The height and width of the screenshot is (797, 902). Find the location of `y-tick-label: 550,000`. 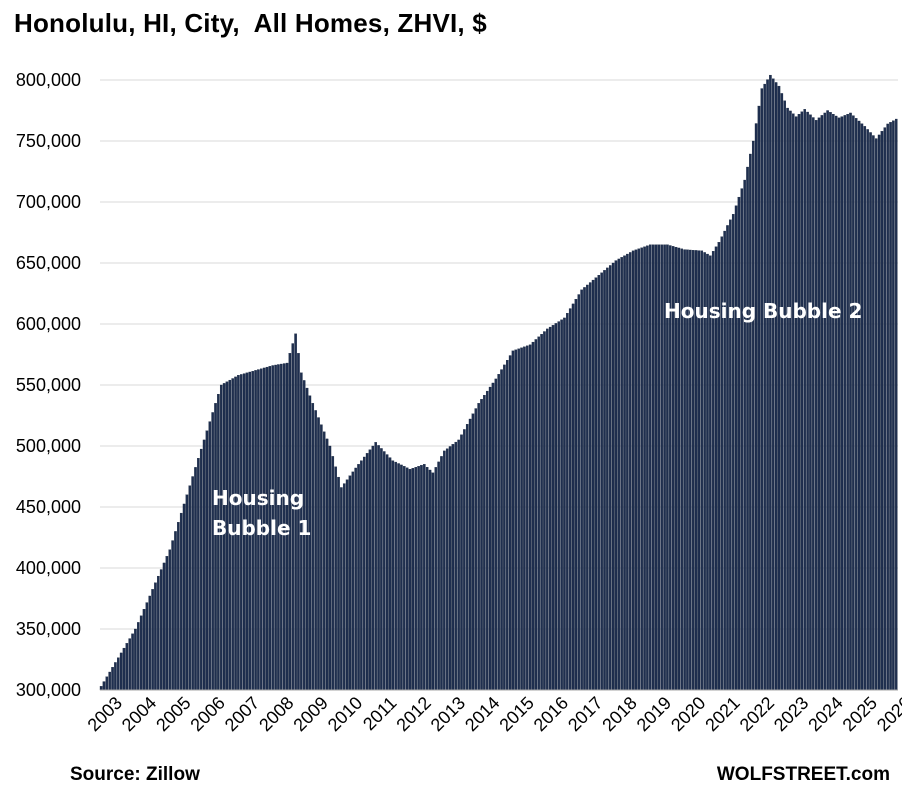

y-tick-label: 550,000 is located at coordinates (48, 385).